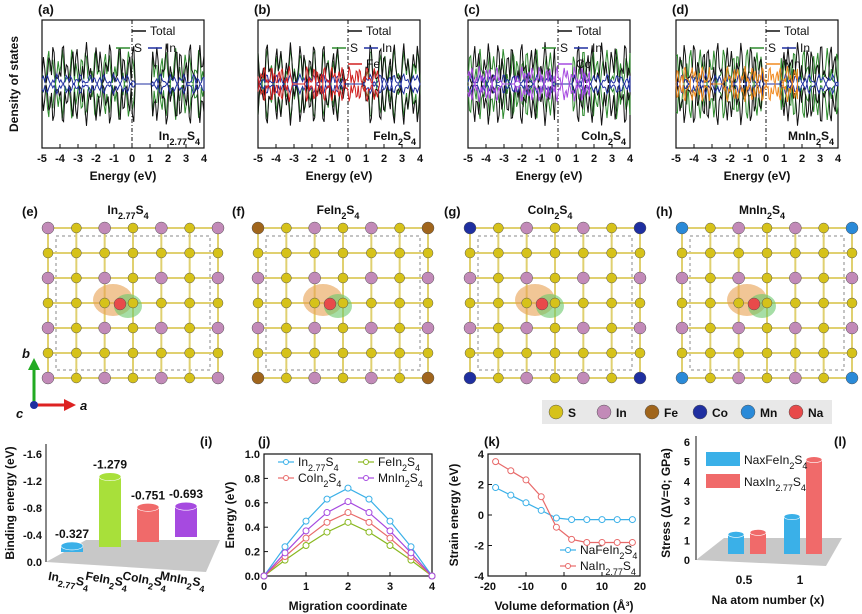 Image resolution: width=862 pixels, height=614 pixels. What do you see at coordinates (775, 462) in the screenshot?
I see `legend-label: NaxFeIn2S4` at bounding box center [775, 462].